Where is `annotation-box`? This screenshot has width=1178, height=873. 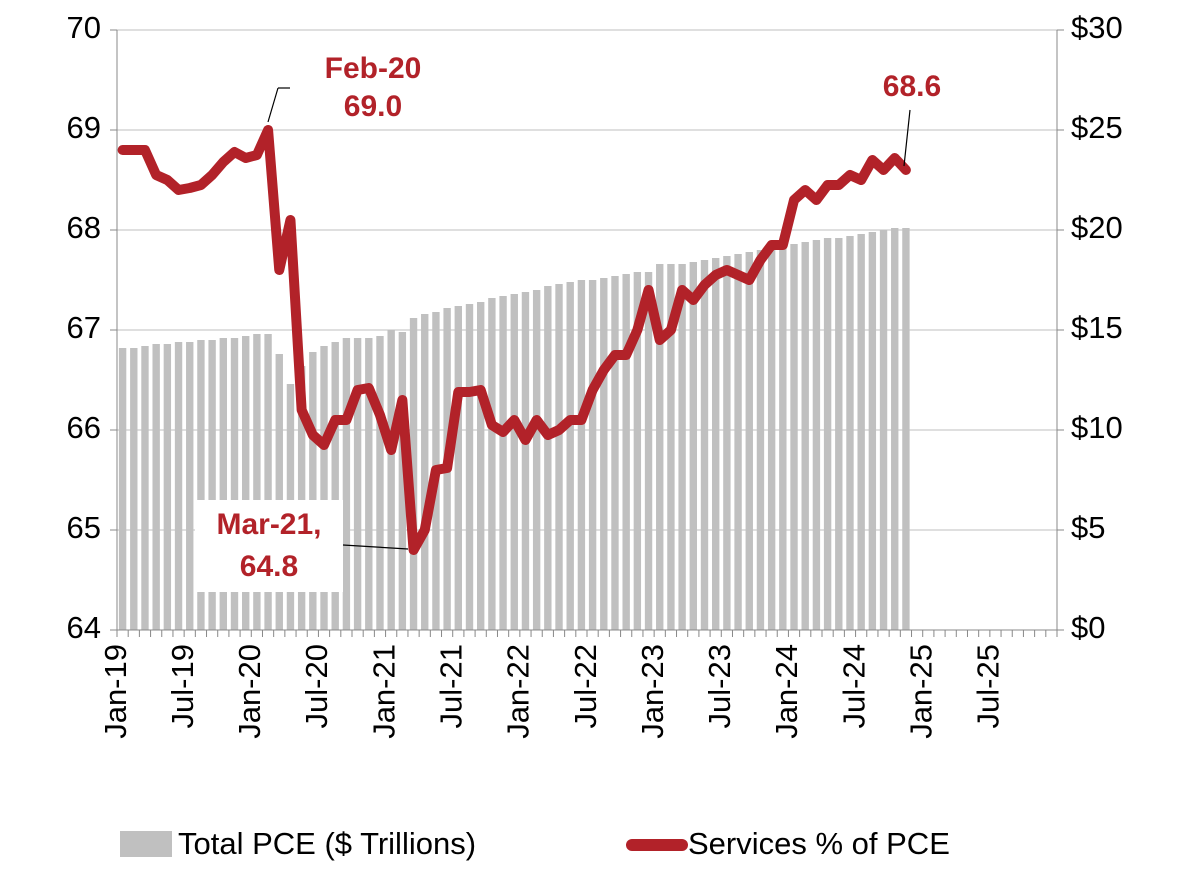 annotation-box is located at coordinates (269, 546).